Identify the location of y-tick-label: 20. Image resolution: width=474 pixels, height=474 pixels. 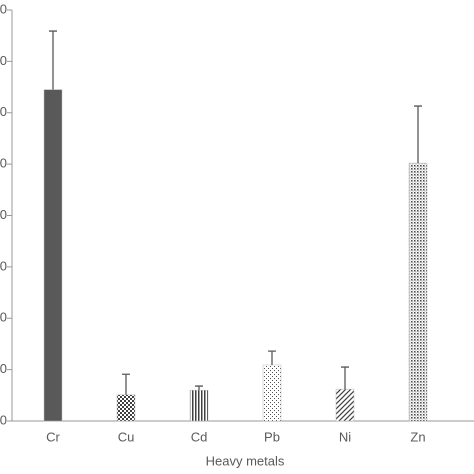
(3, 317).